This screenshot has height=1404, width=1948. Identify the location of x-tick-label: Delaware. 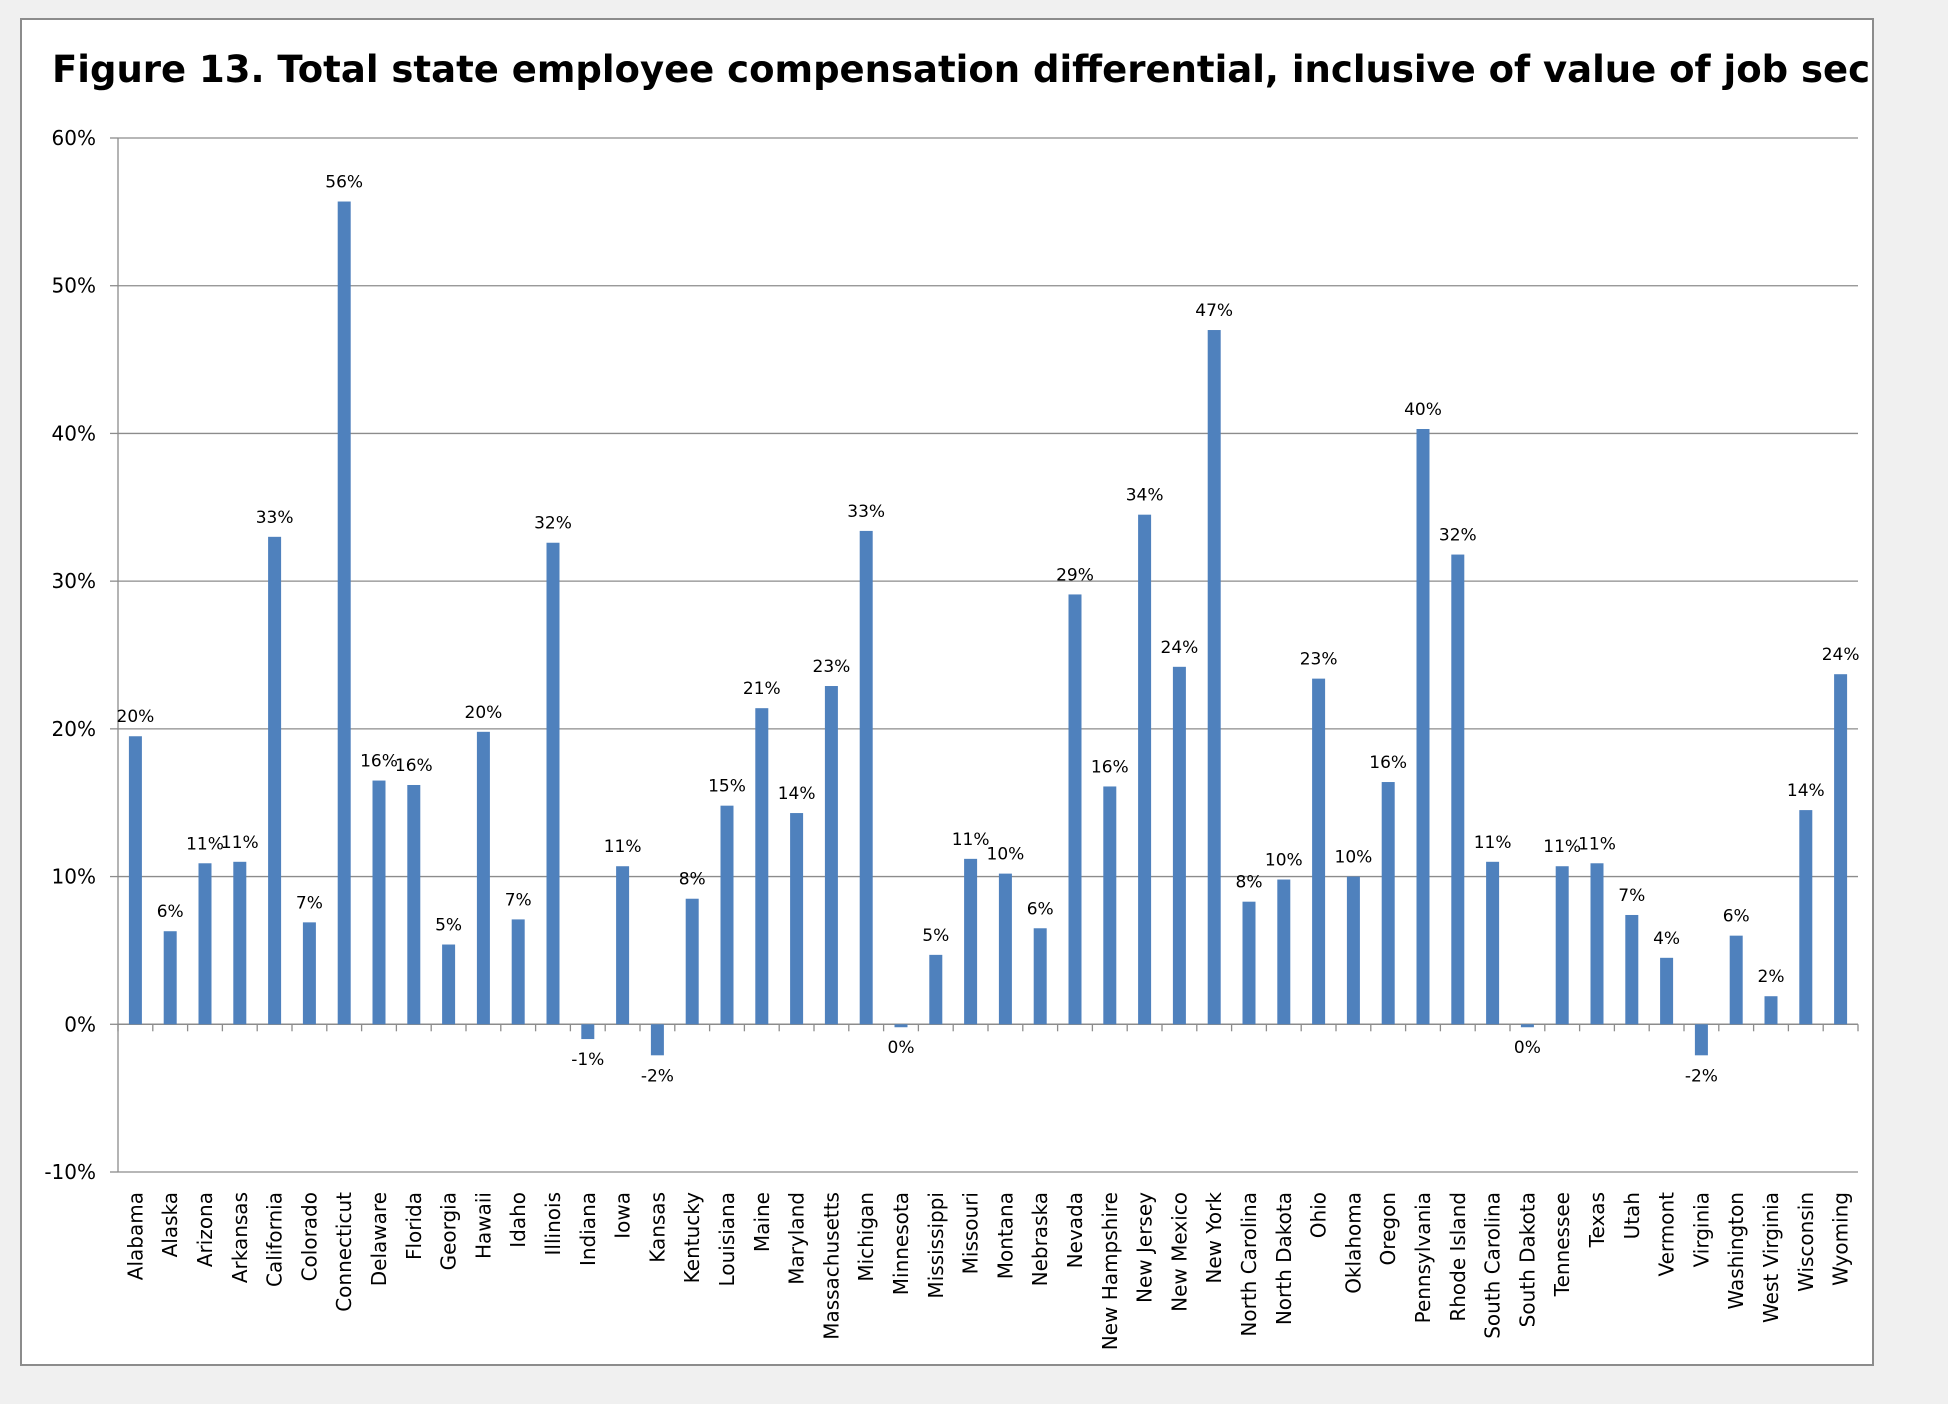
(379, 1239).